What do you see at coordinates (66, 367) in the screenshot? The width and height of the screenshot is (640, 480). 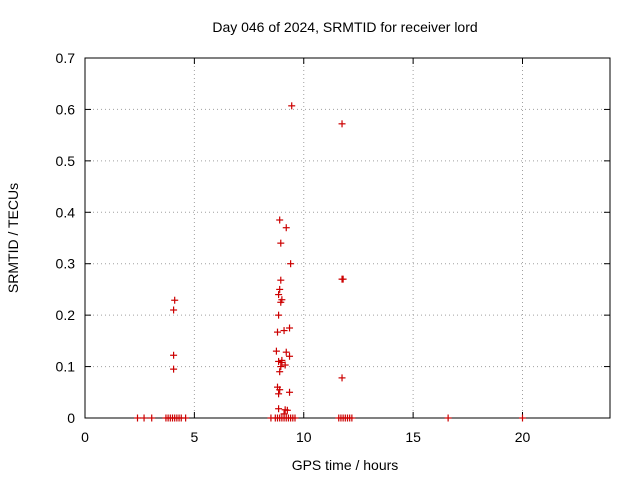 I see `y-tick-label: 0.1` at bounding box center [66, 367].